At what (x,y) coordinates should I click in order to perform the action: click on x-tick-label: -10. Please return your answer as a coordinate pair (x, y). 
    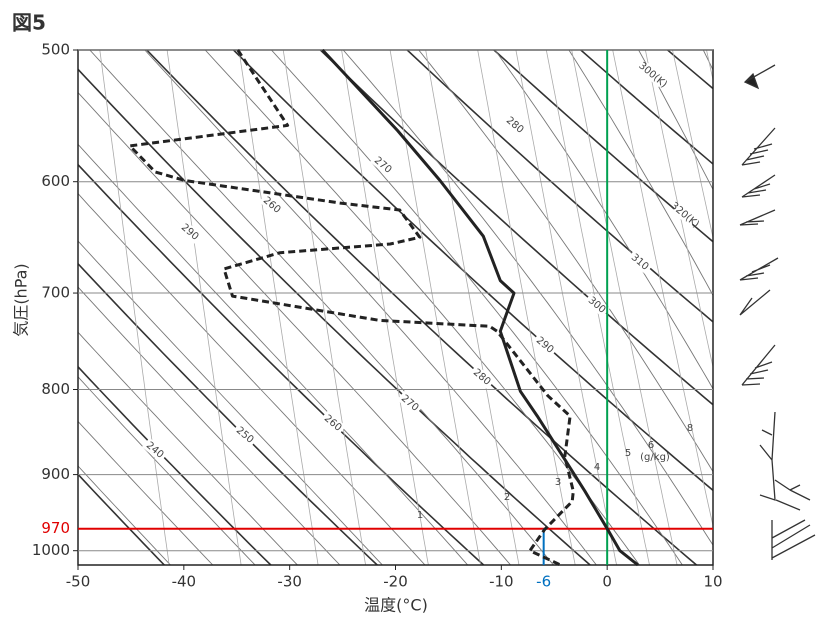
    Looking at the image, I should click on (501, 582).